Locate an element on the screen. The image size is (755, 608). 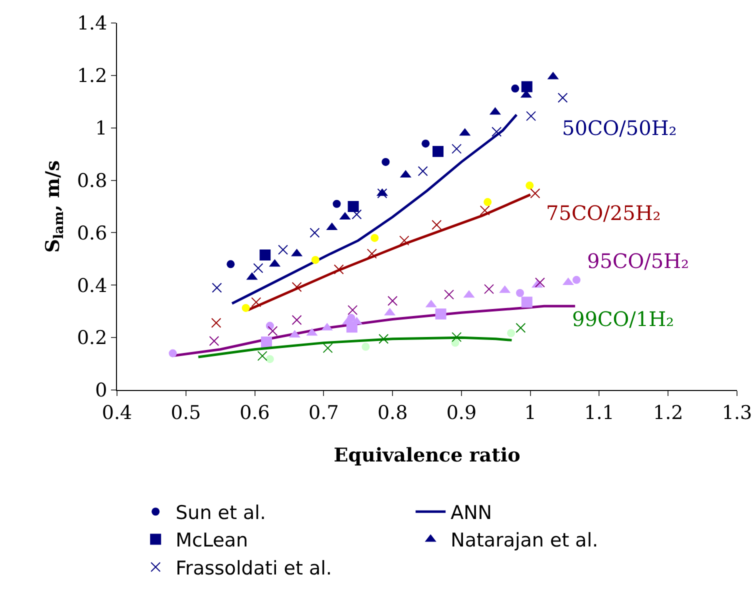
y-tick-label: 0 is located at coordinates (101, 391).